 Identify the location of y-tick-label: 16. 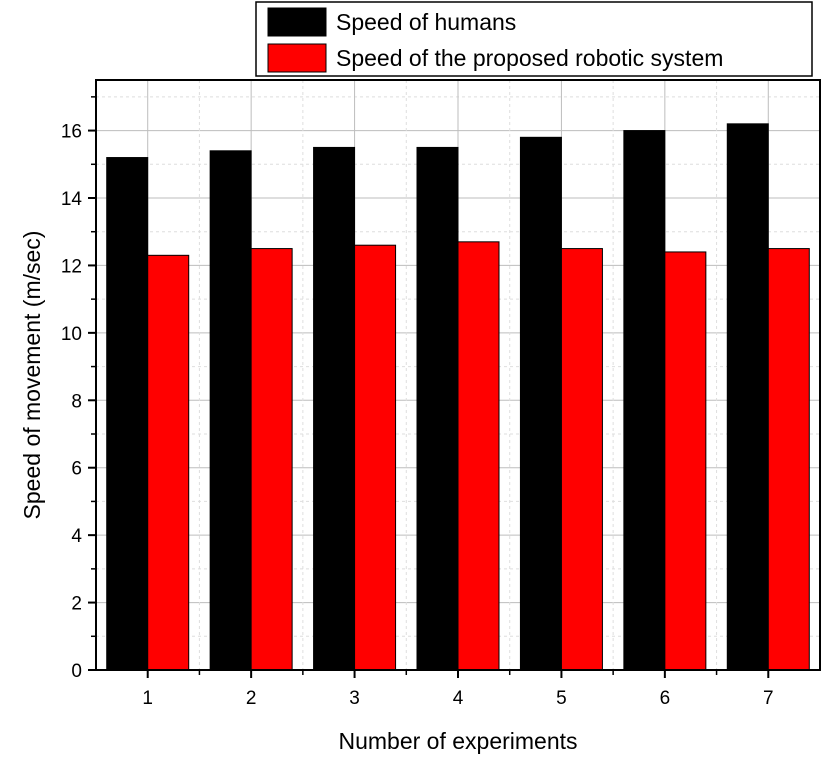
(71, 132).